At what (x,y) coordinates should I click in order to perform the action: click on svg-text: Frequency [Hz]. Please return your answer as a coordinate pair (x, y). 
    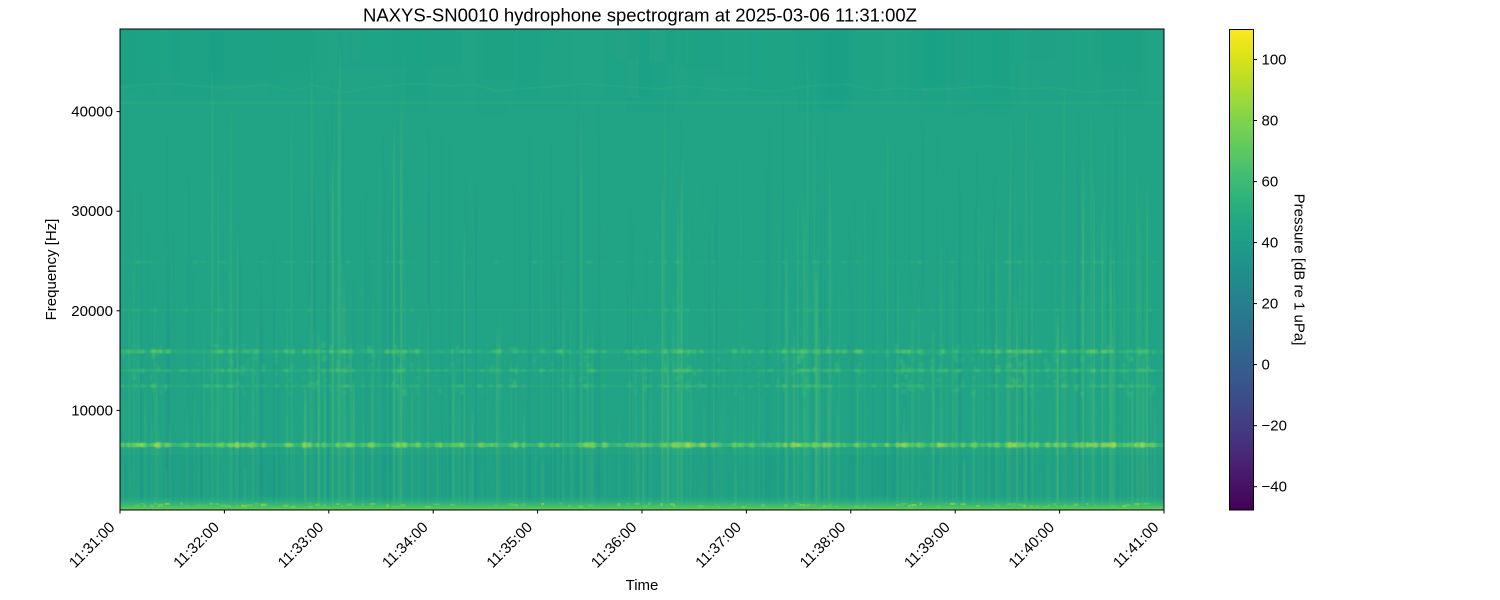
    Looking at the image, I should click on (51, 270).